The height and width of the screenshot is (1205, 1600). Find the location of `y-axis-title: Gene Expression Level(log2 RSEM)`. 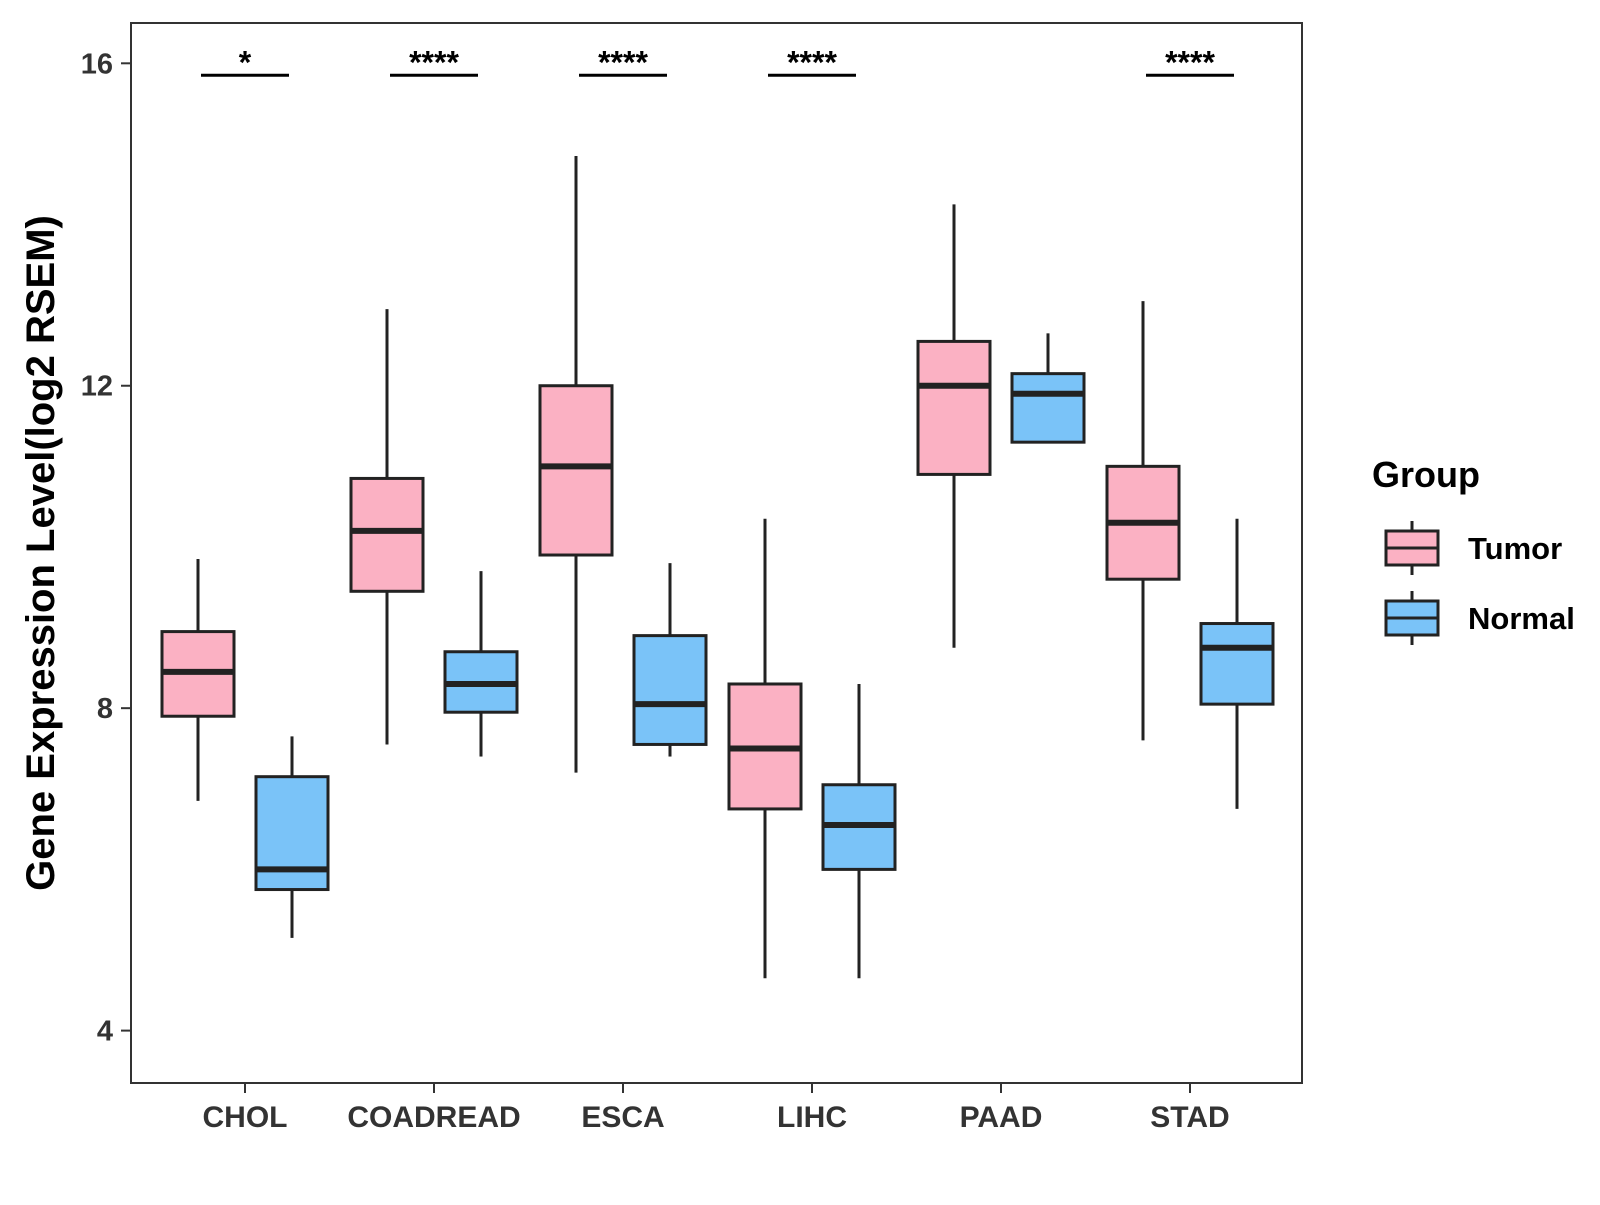

y-axis-title: Gene Expression Level(log2 RSEM) is located at coordinates (41, 553).